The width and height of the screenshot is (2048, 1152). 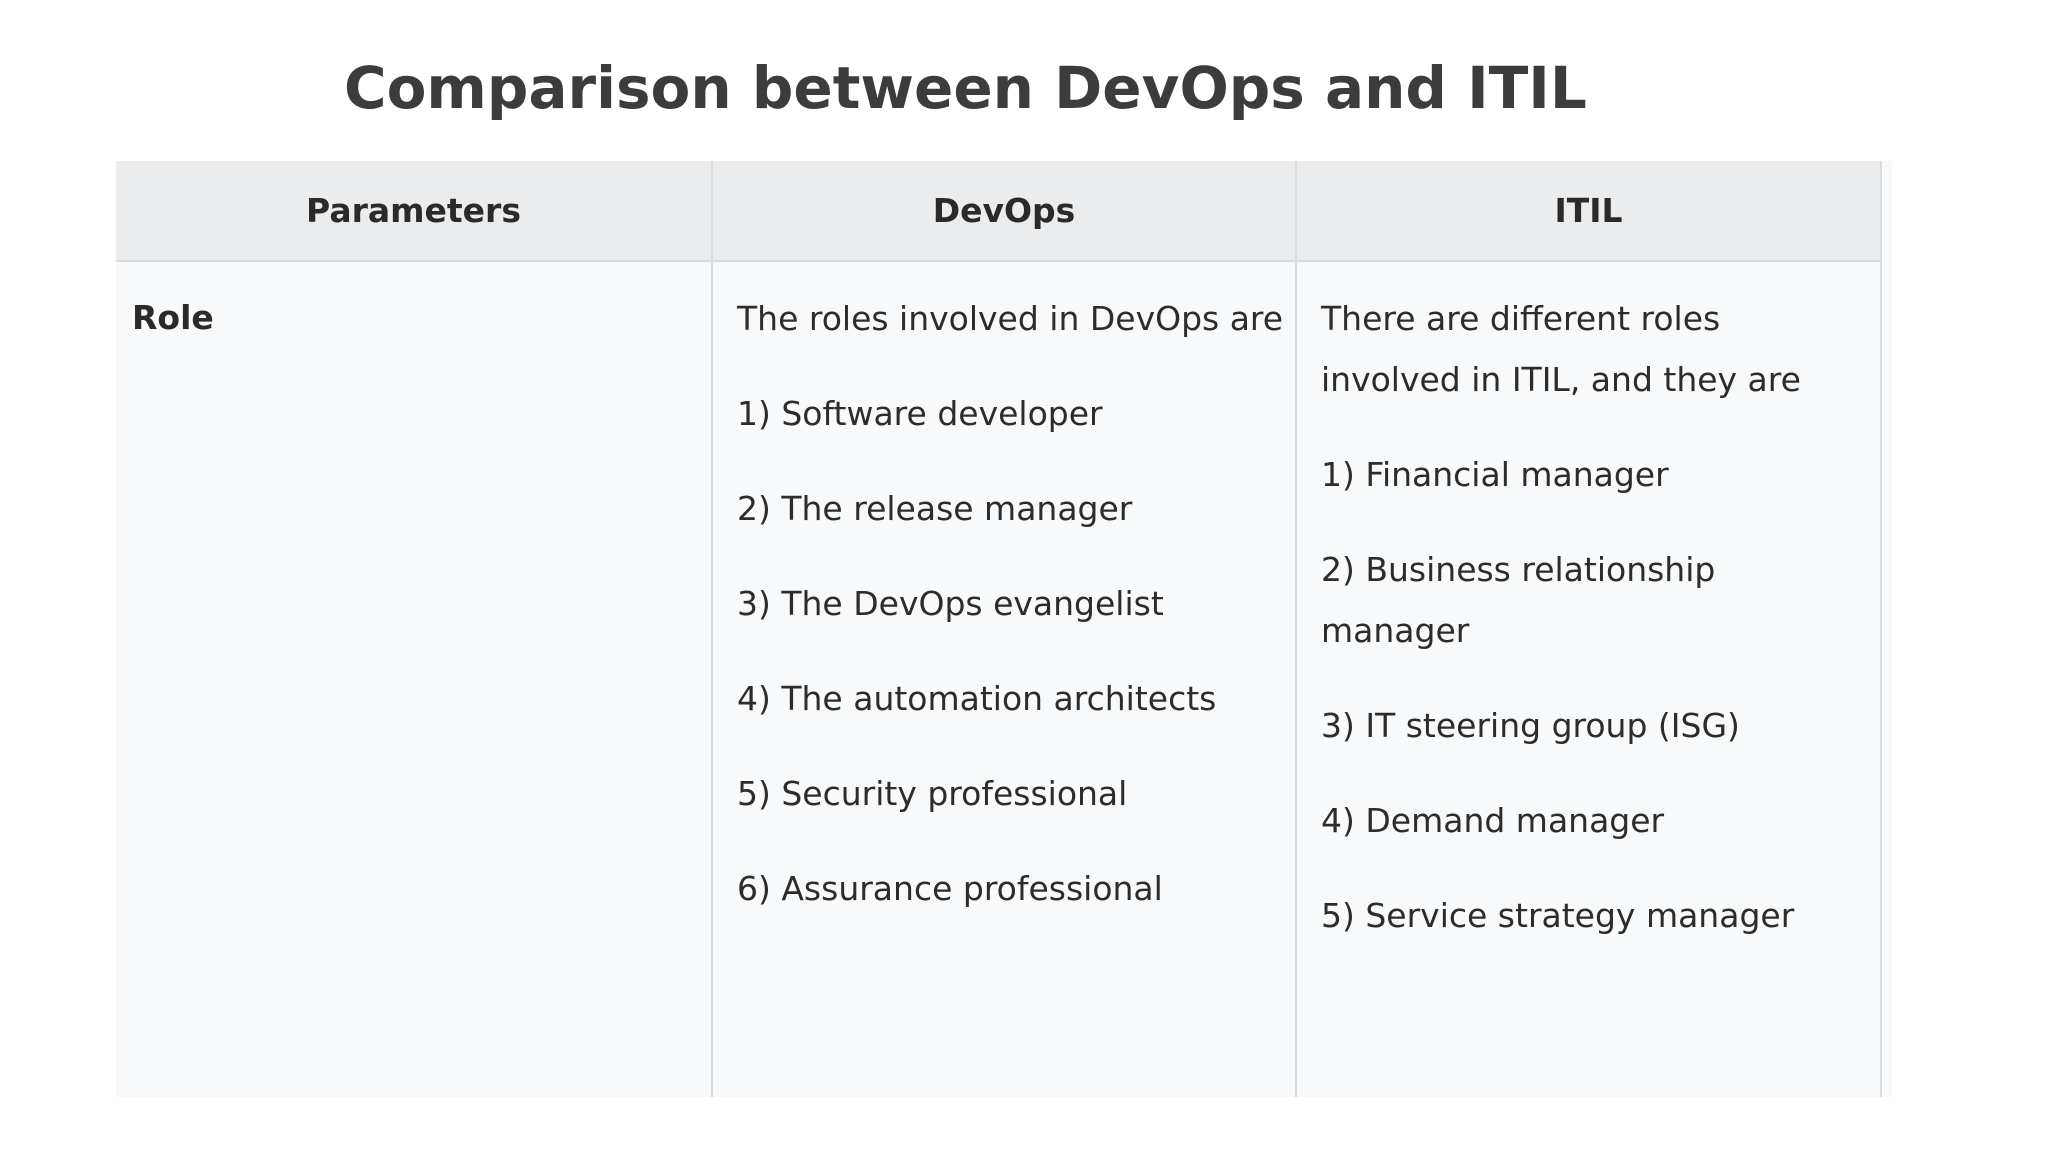 I want to click on parameter-label: Role, so click(x=173, y=317).